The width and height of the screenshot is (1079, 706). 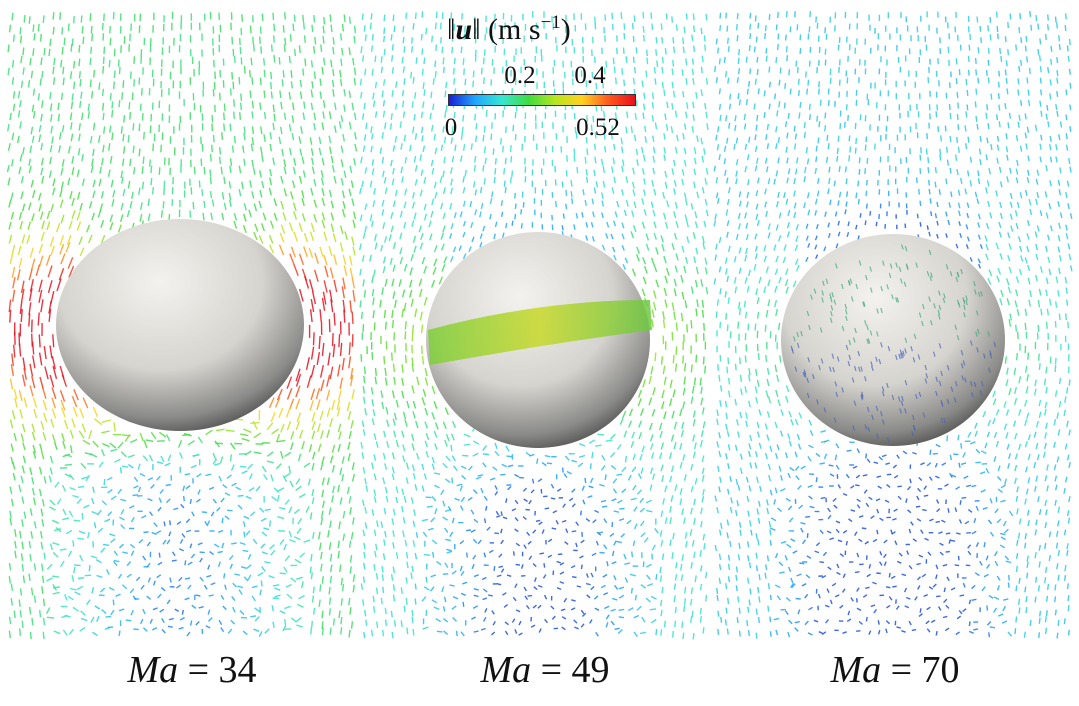 What do you see at coordinates (877, 408) in the screenshot?
I see `surface-velocity-arrow` at bounding box center [877, 408].